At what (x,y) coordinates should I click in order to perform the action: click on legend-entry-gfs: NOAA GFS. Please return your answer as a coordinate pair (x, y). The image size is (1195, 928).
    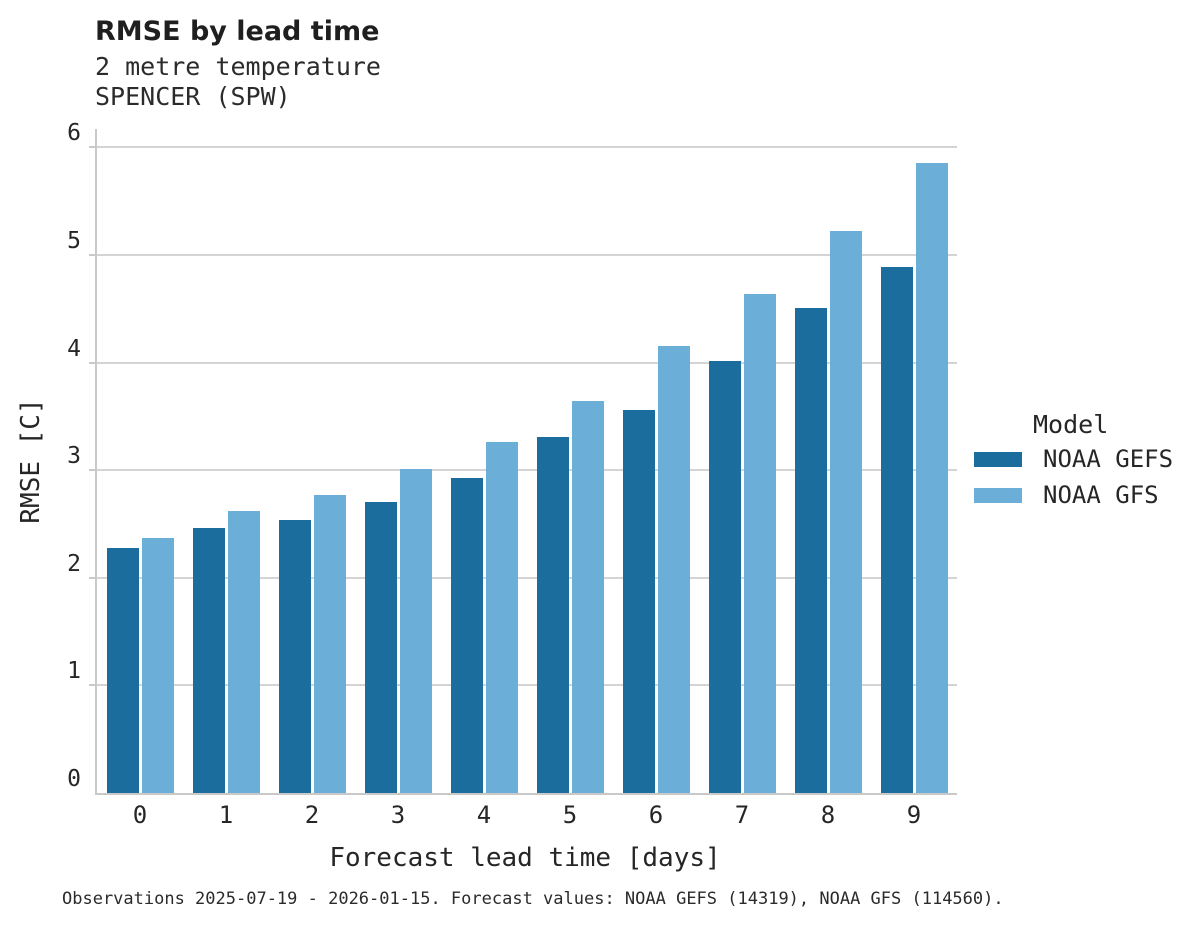
    Looking at the image, I should click on (1079, 495).